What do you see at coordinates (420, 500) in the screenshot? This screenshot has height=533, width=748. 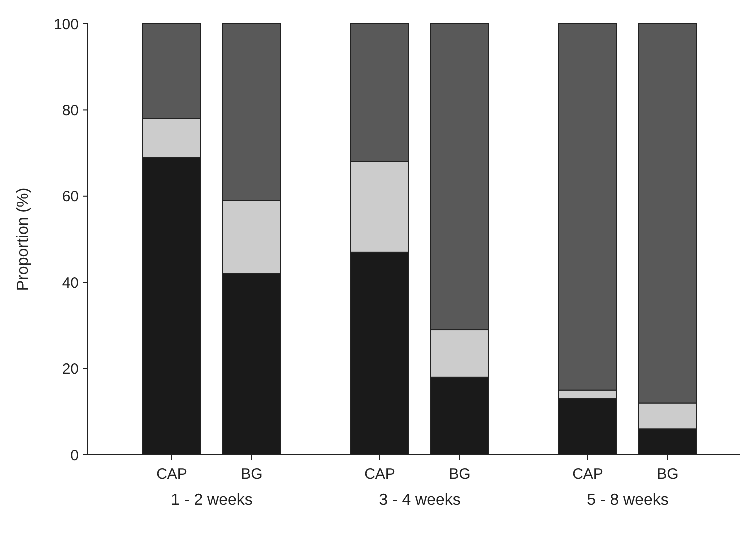 I see `text: 3 - 4 weeks` at bounding box center [420, 500].